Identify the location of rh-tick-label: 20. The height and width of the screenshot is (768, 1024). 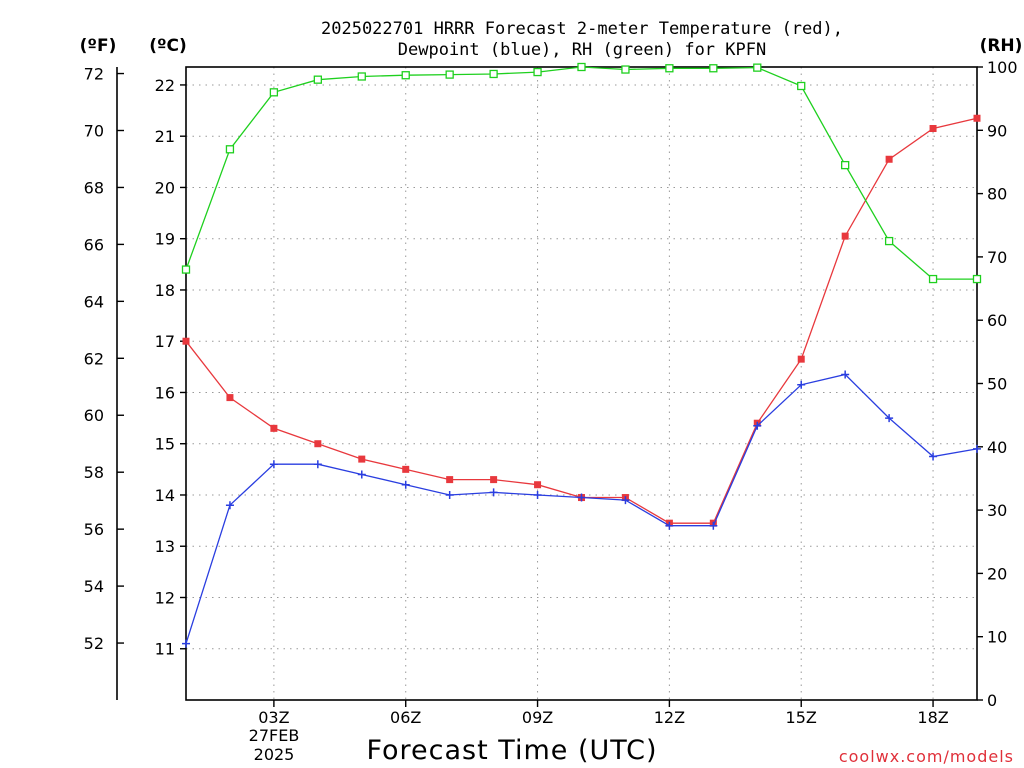
(997, 573).